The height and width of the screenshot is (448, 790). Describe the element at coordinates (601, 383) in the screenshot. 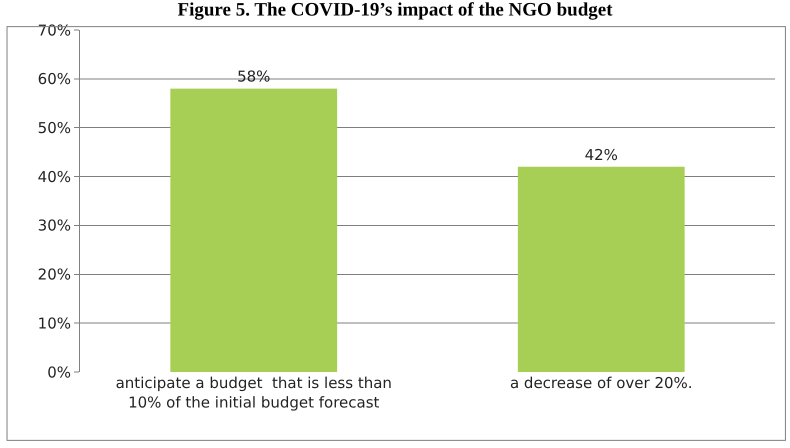

I see `x-tick-label: a decrease of over 20%.` at that location.